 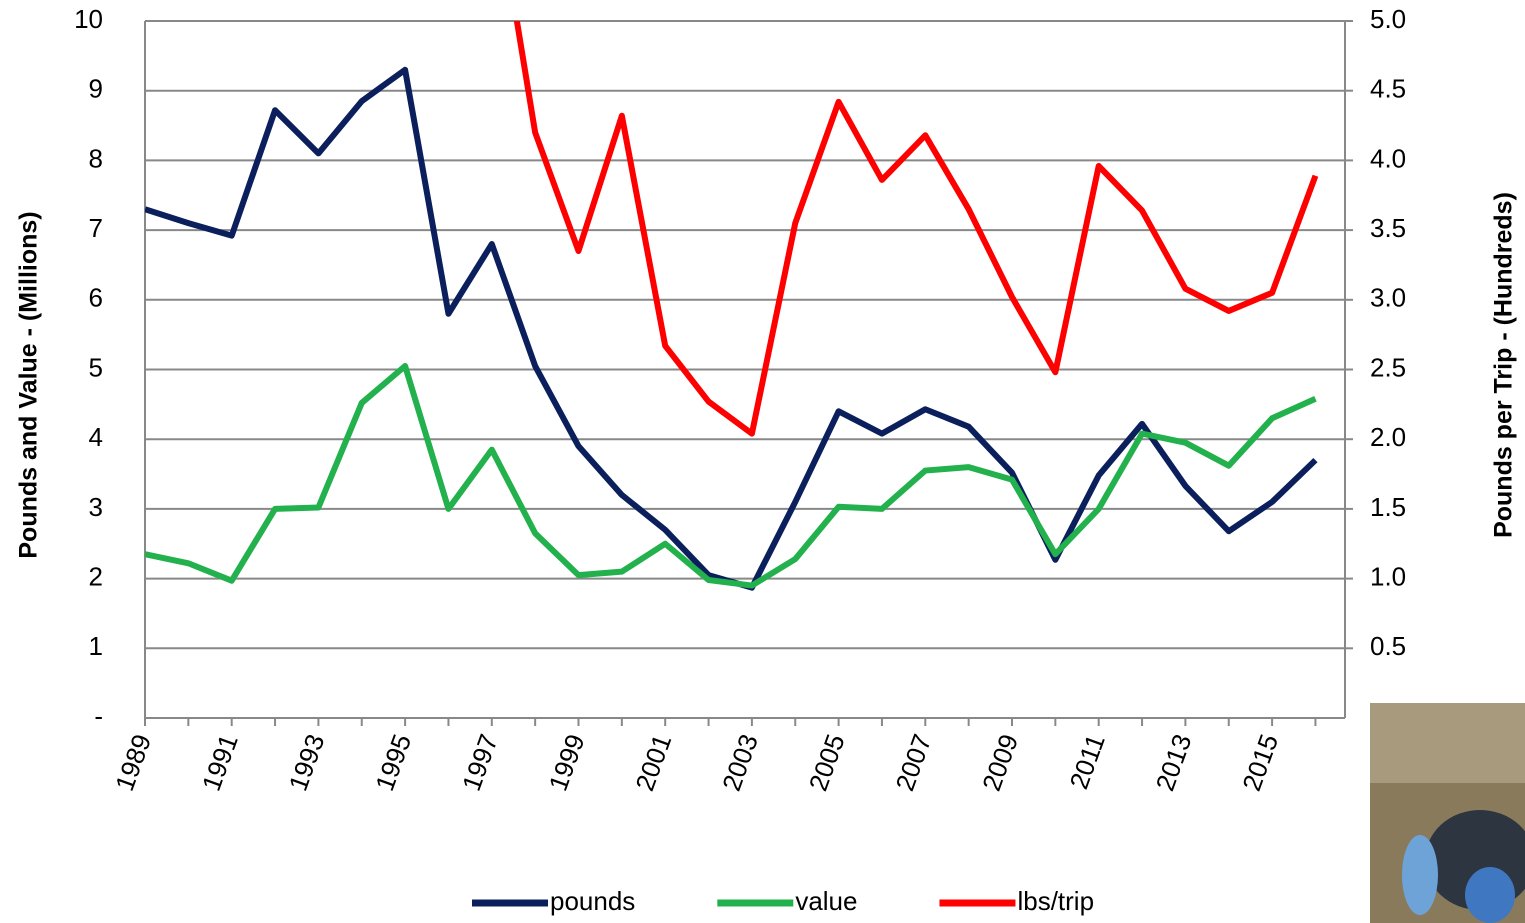 I want to click on y-tick-label: 8, so click(x=96, y=158).